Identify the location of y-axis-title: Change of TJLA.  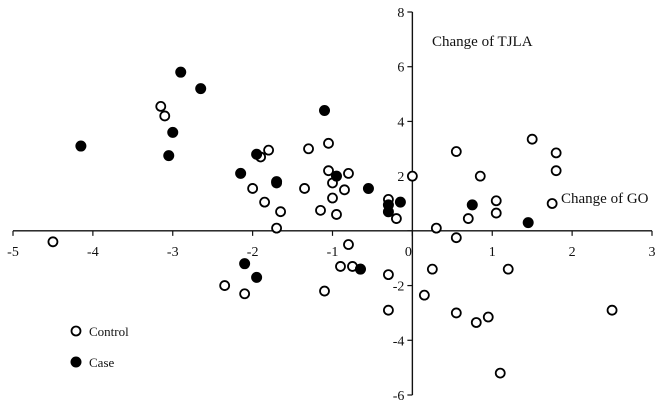
(482, 42).